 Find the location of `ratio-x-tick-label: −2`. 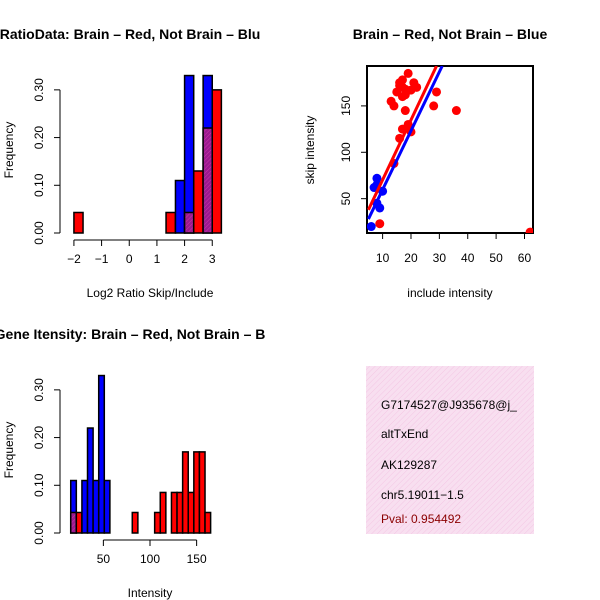

ratio-x-tick-label: −2 is located at coordinates (74, 259).